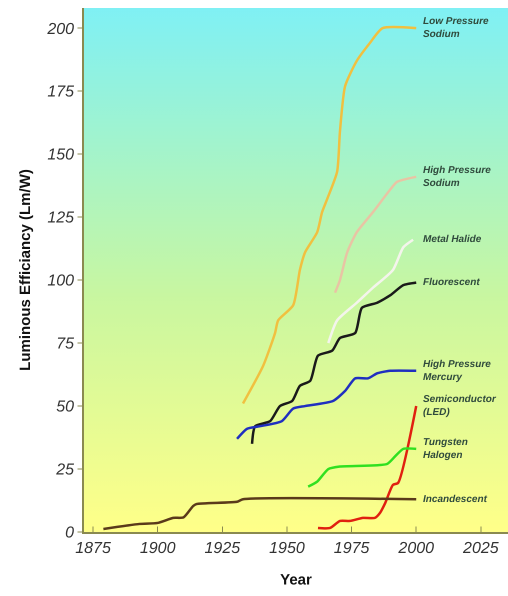  What do you see at coordinates (451, 282) in the screenshot?
I see `series-label: Fluorescent` at bounding box center [451, 282].